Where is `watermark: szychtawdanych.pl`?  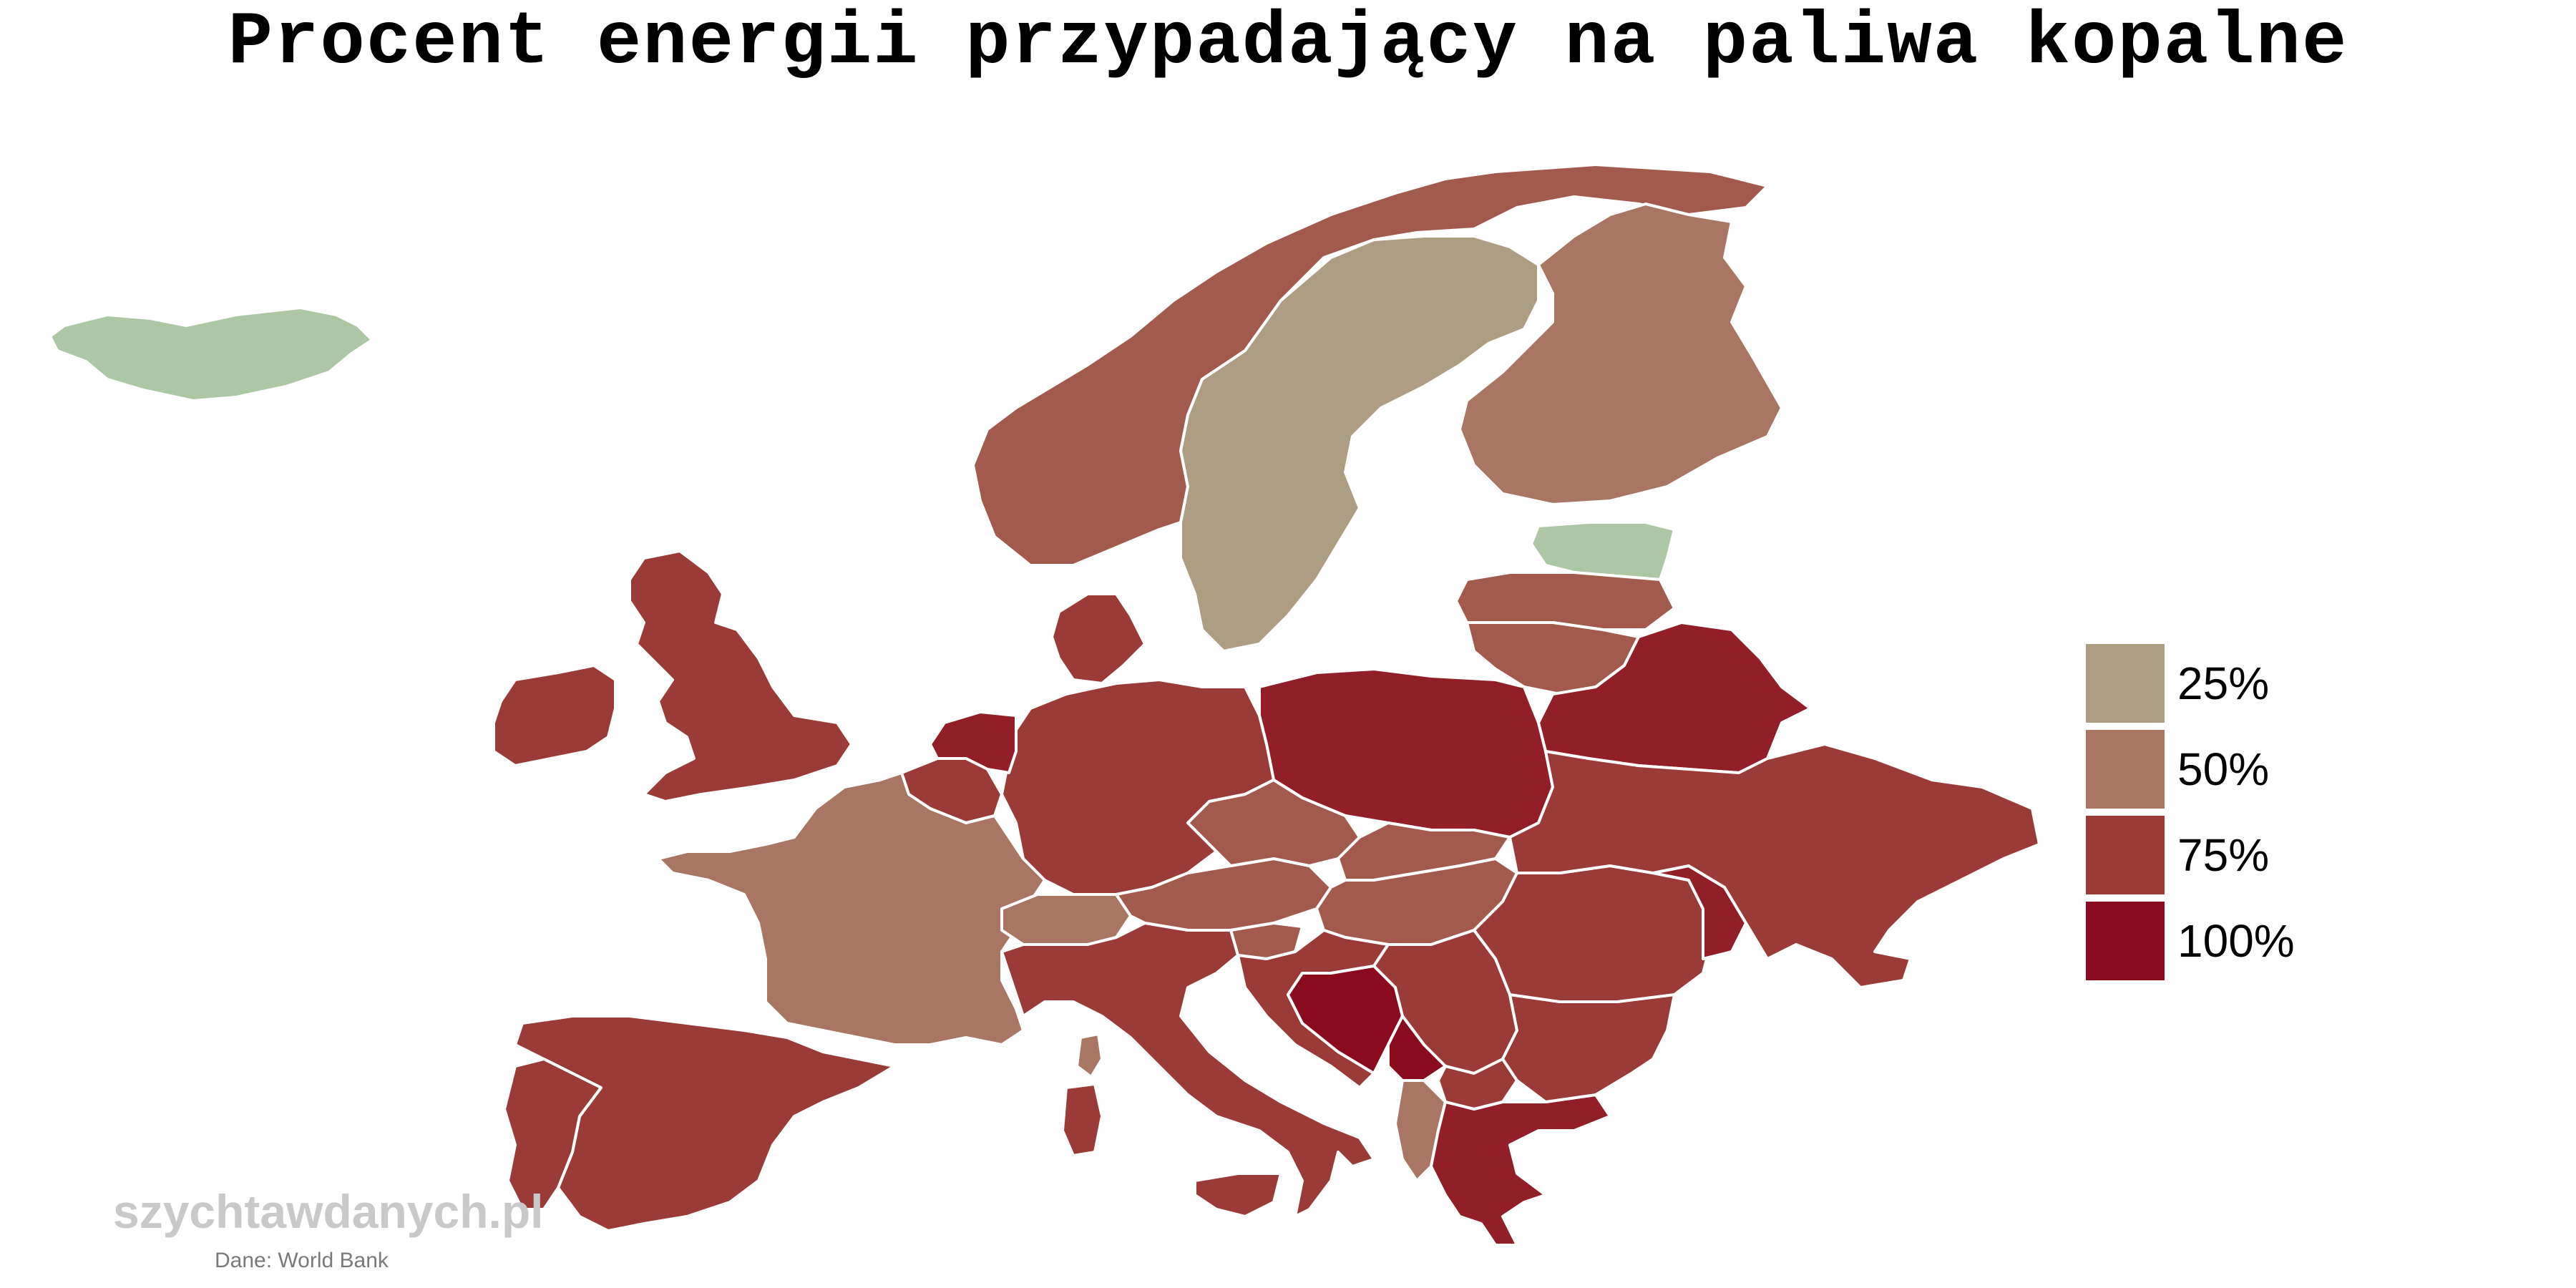
watermark: szychtawdanych.pl is located at coordinates (328, 1211).